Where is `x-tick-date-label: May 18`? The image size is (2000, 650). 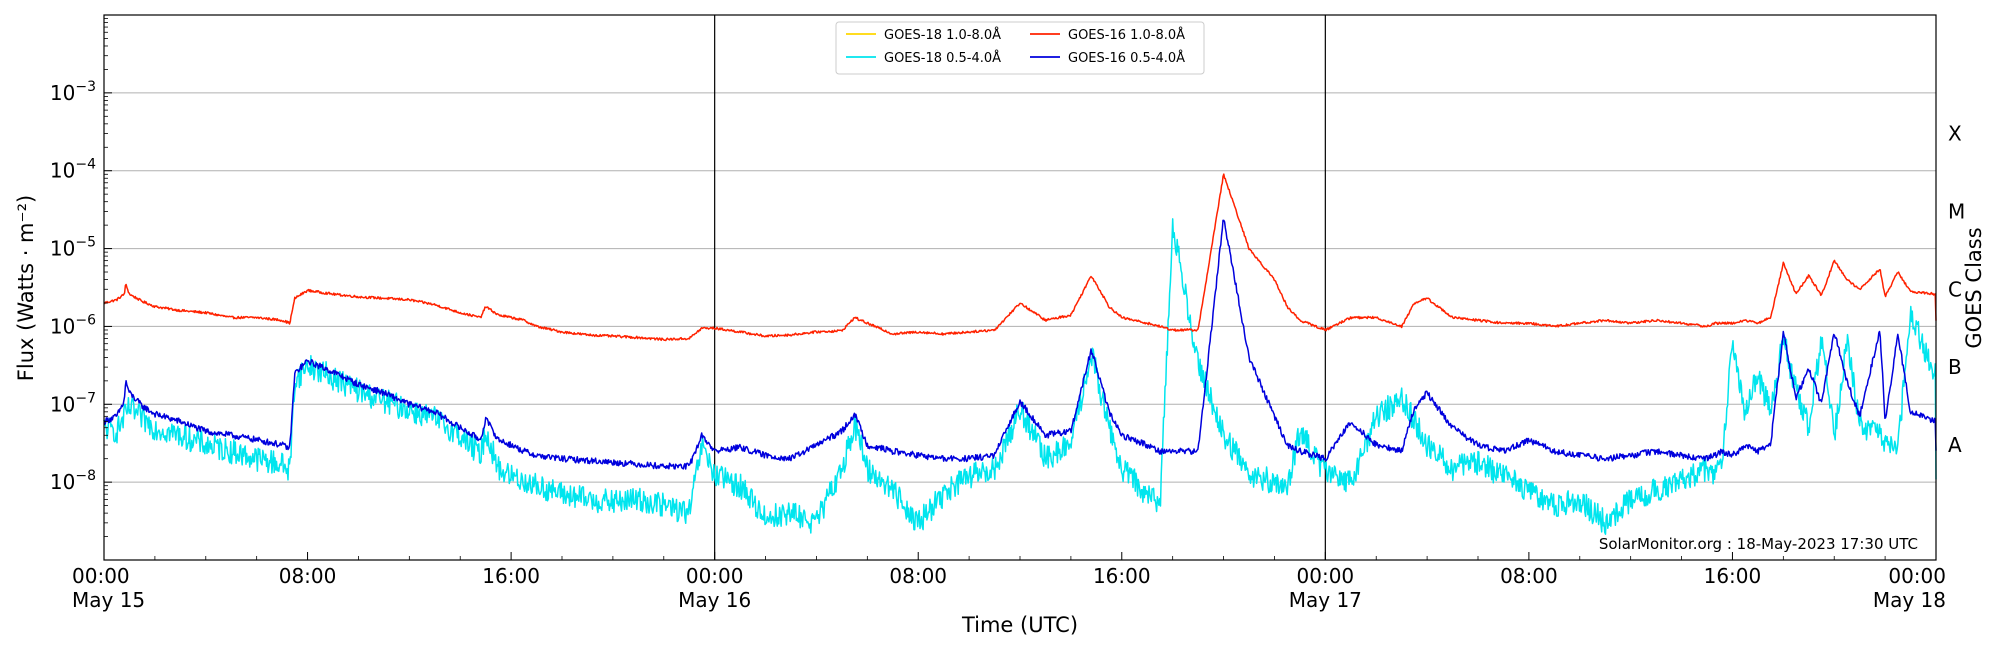 x-tick-date-label: May 18 is located at coordinates (1909, 600).